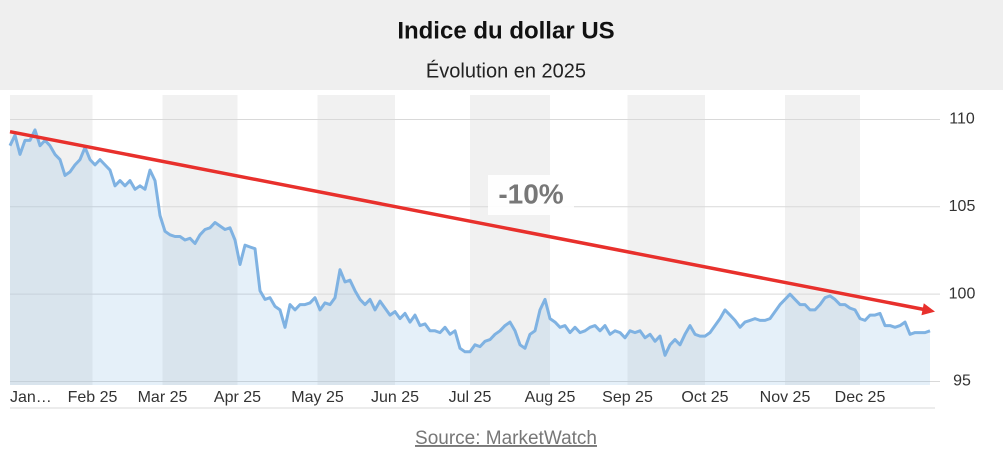 The width and height of the screenshot is (1003, 463). What do you see at coordinates (163, 397) in the screenshot?
I see `x-tick-label: Mar 25` at bounding box center [163, 397].